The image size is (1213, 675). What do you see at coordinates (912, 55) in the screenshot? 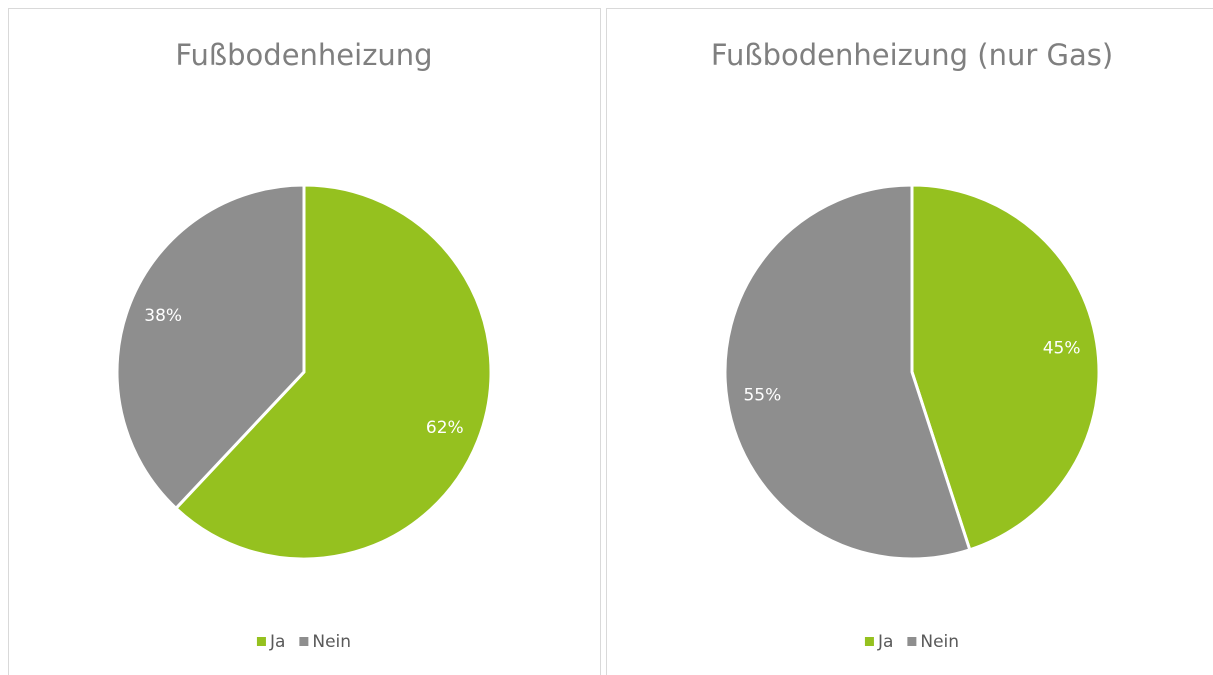
I see `chart-title: Fußbodenheizung (nur Gas)` at bounding box center [912, 55].